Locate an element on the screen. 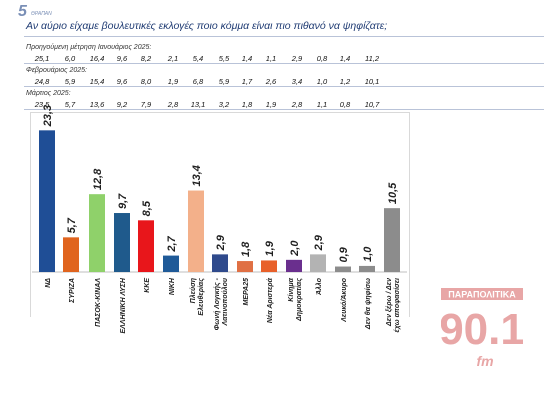 This screenshot has width=557, height=400. category-label: Λατινοπούλου is located at coordinates (225, 302).